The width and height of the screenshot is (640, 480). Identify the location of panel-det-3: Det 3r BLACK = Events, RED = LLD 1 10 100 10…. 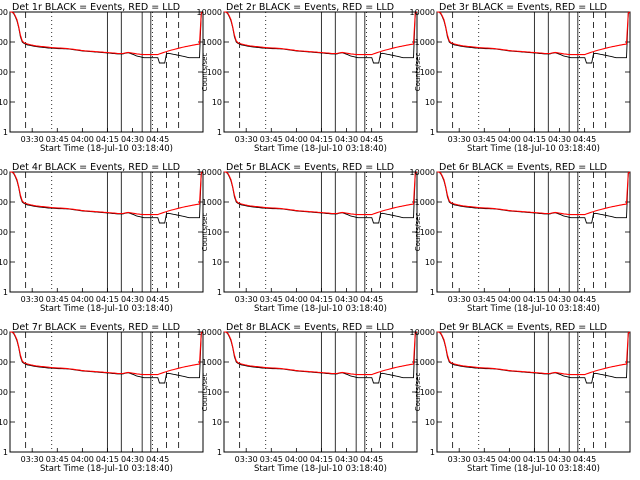
(520, 78).